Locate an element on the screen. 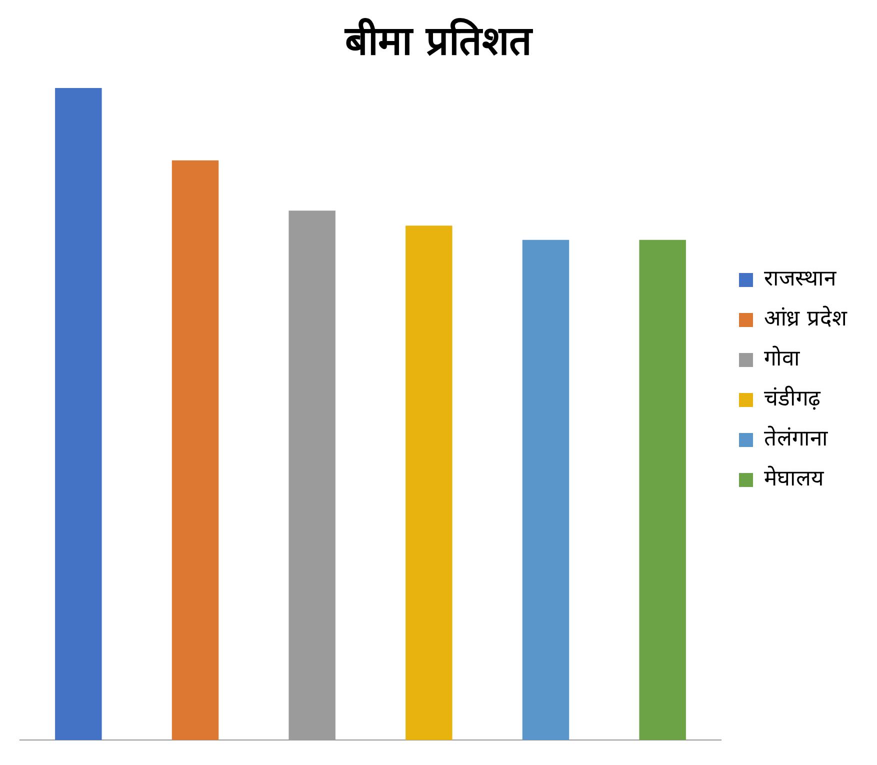 The height and width of the screenshot is (765, 877). chart-title: बीमा प्रतिशत is located at coordinates (438, 40).